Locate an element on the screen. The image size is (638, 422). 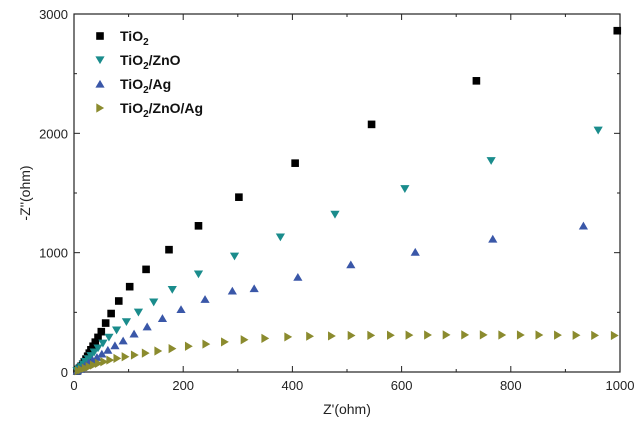
legend-label: TiO2/ZnO/Ag is located at coordinates (161, 110).